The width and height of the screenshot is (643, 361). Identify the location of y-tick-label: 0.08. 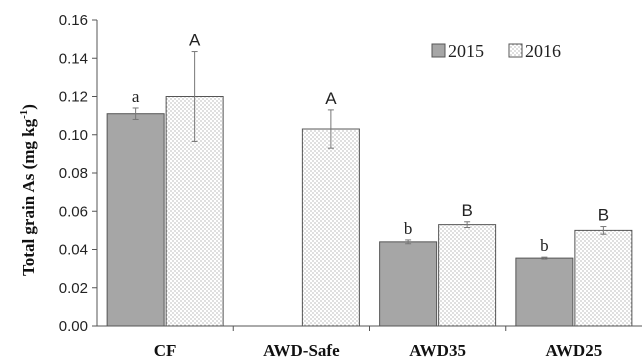
(73, 173).